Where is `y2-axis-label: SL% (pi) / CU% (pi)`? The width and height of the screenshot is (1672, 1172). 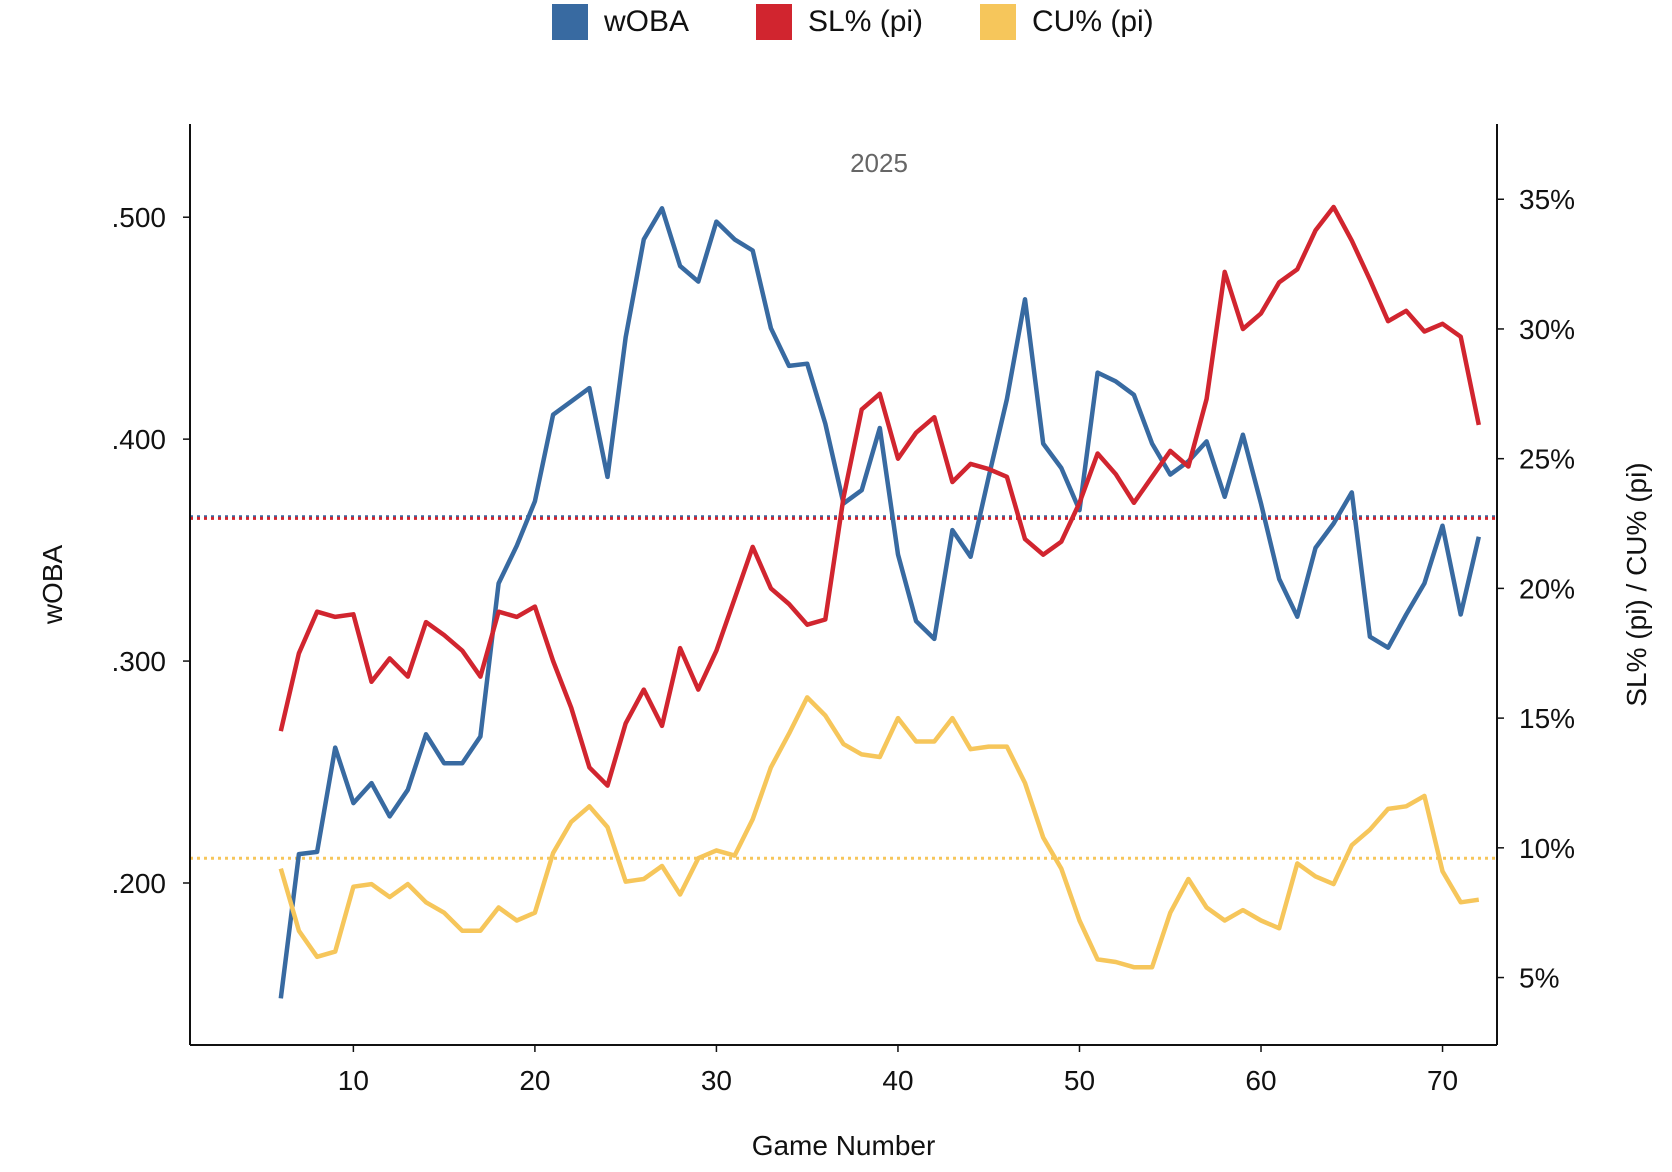 y2-axis-label: SL% (pi) / CU% (pi) is located at coordinates (1636, 584).